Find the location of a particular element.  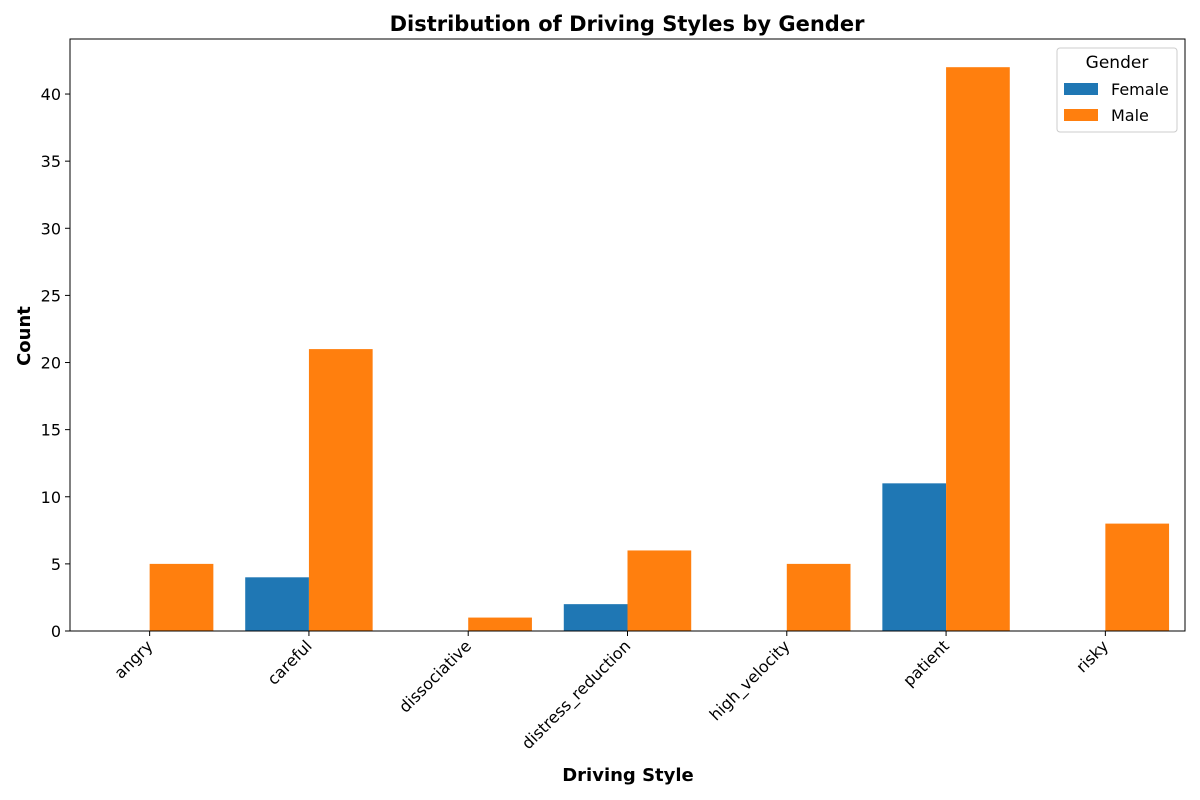

bar-male-risky is located at coordinates (1137, 577).